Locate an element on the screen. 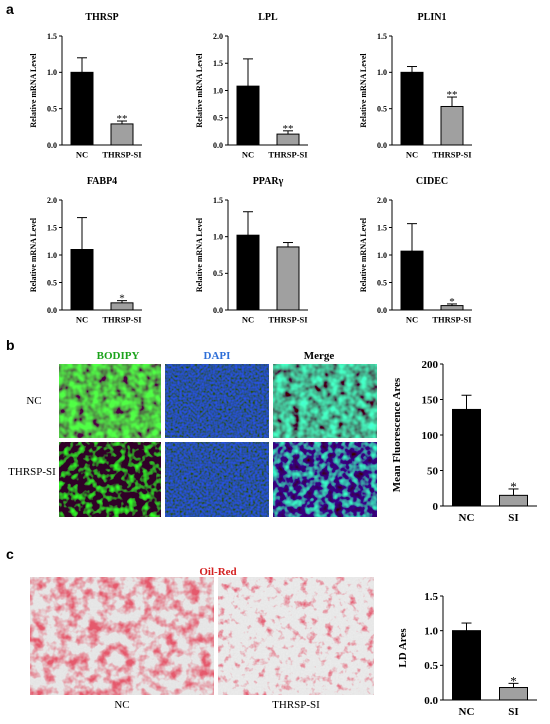 The width and height of the screenshot is (550, 724). chart-ld-area: 0.0 0.5 1.0 1.5 LD Ares NC * SI is located at coordinates (467, 654).